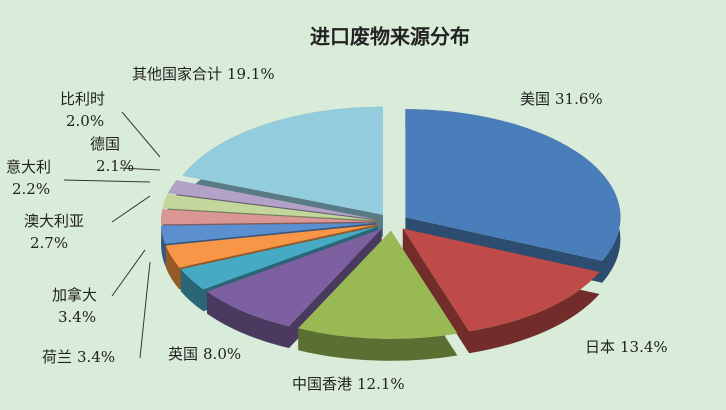  I want to click on category-label: 德国, so click(105, 144).